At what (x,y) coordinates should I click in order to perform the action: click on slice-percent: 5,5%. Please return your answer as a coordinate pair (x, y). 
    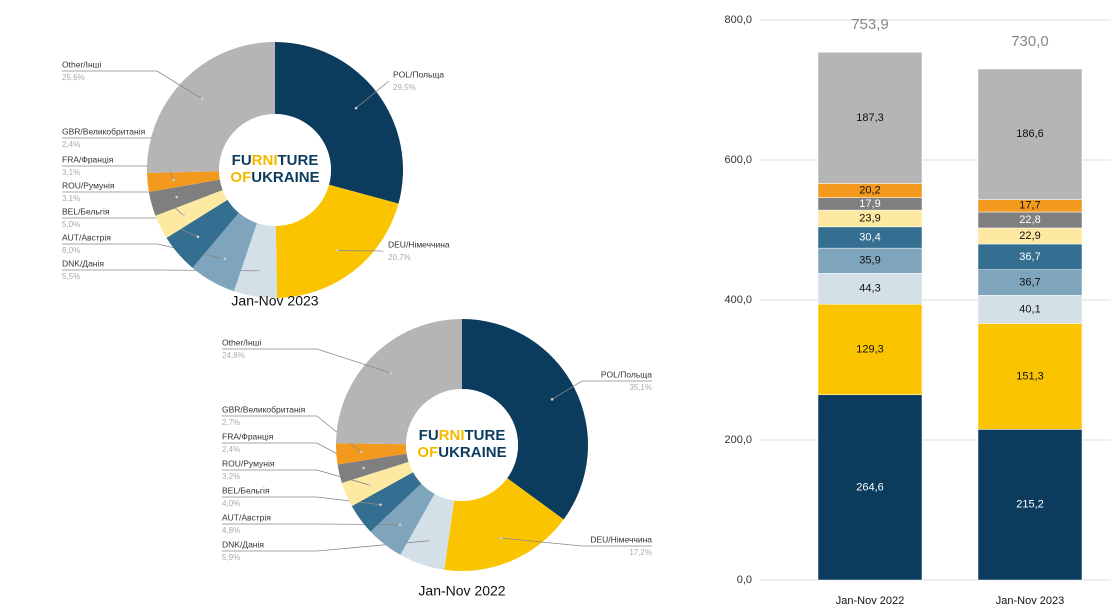
    Looking at the image, I should click on (71, 276).